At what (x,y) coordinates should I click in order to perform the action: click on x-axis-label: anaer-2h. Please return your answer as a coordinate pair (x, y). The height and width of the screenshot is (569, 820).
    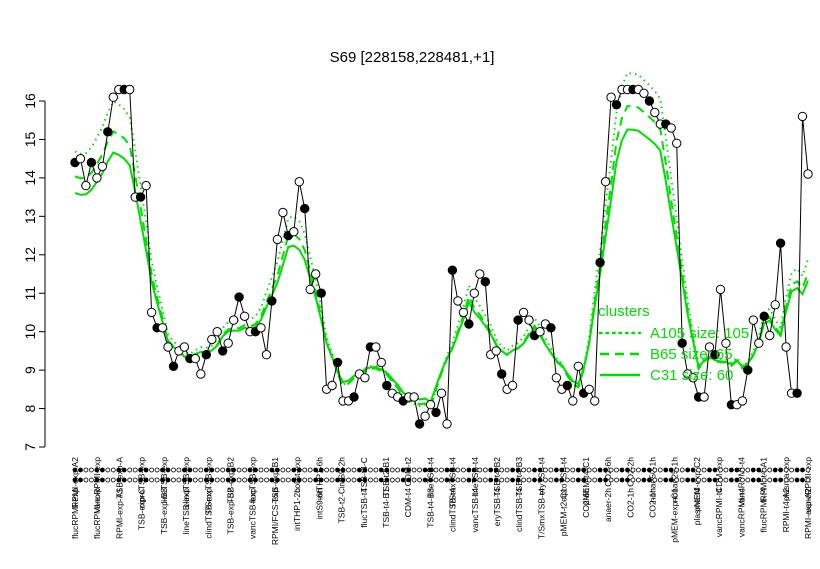
    Looking at the image, I should click on (608, 505).